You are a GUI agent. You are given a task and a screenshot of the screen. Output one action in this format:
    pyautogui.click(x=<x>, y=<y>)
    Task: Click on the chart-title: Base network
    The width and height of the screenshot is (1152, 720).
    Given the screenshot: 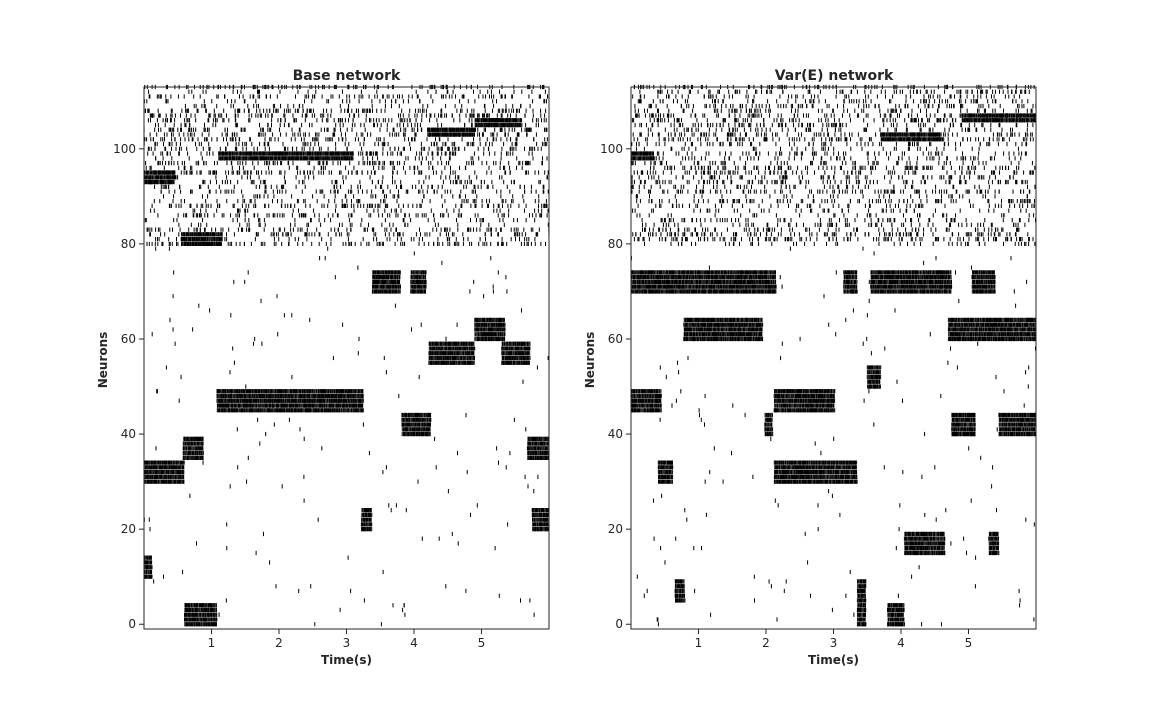 What is the action you would take?
    pyautogui.click(x=347, y=76)
    